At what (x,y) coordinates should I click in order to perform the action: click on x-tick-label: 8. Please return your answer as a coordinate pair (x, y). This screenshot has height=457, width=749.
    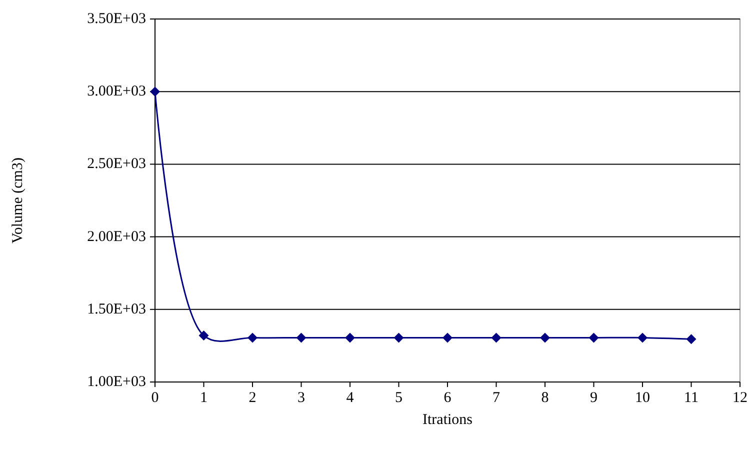
    Looking at the image, I should click on (545, 398).